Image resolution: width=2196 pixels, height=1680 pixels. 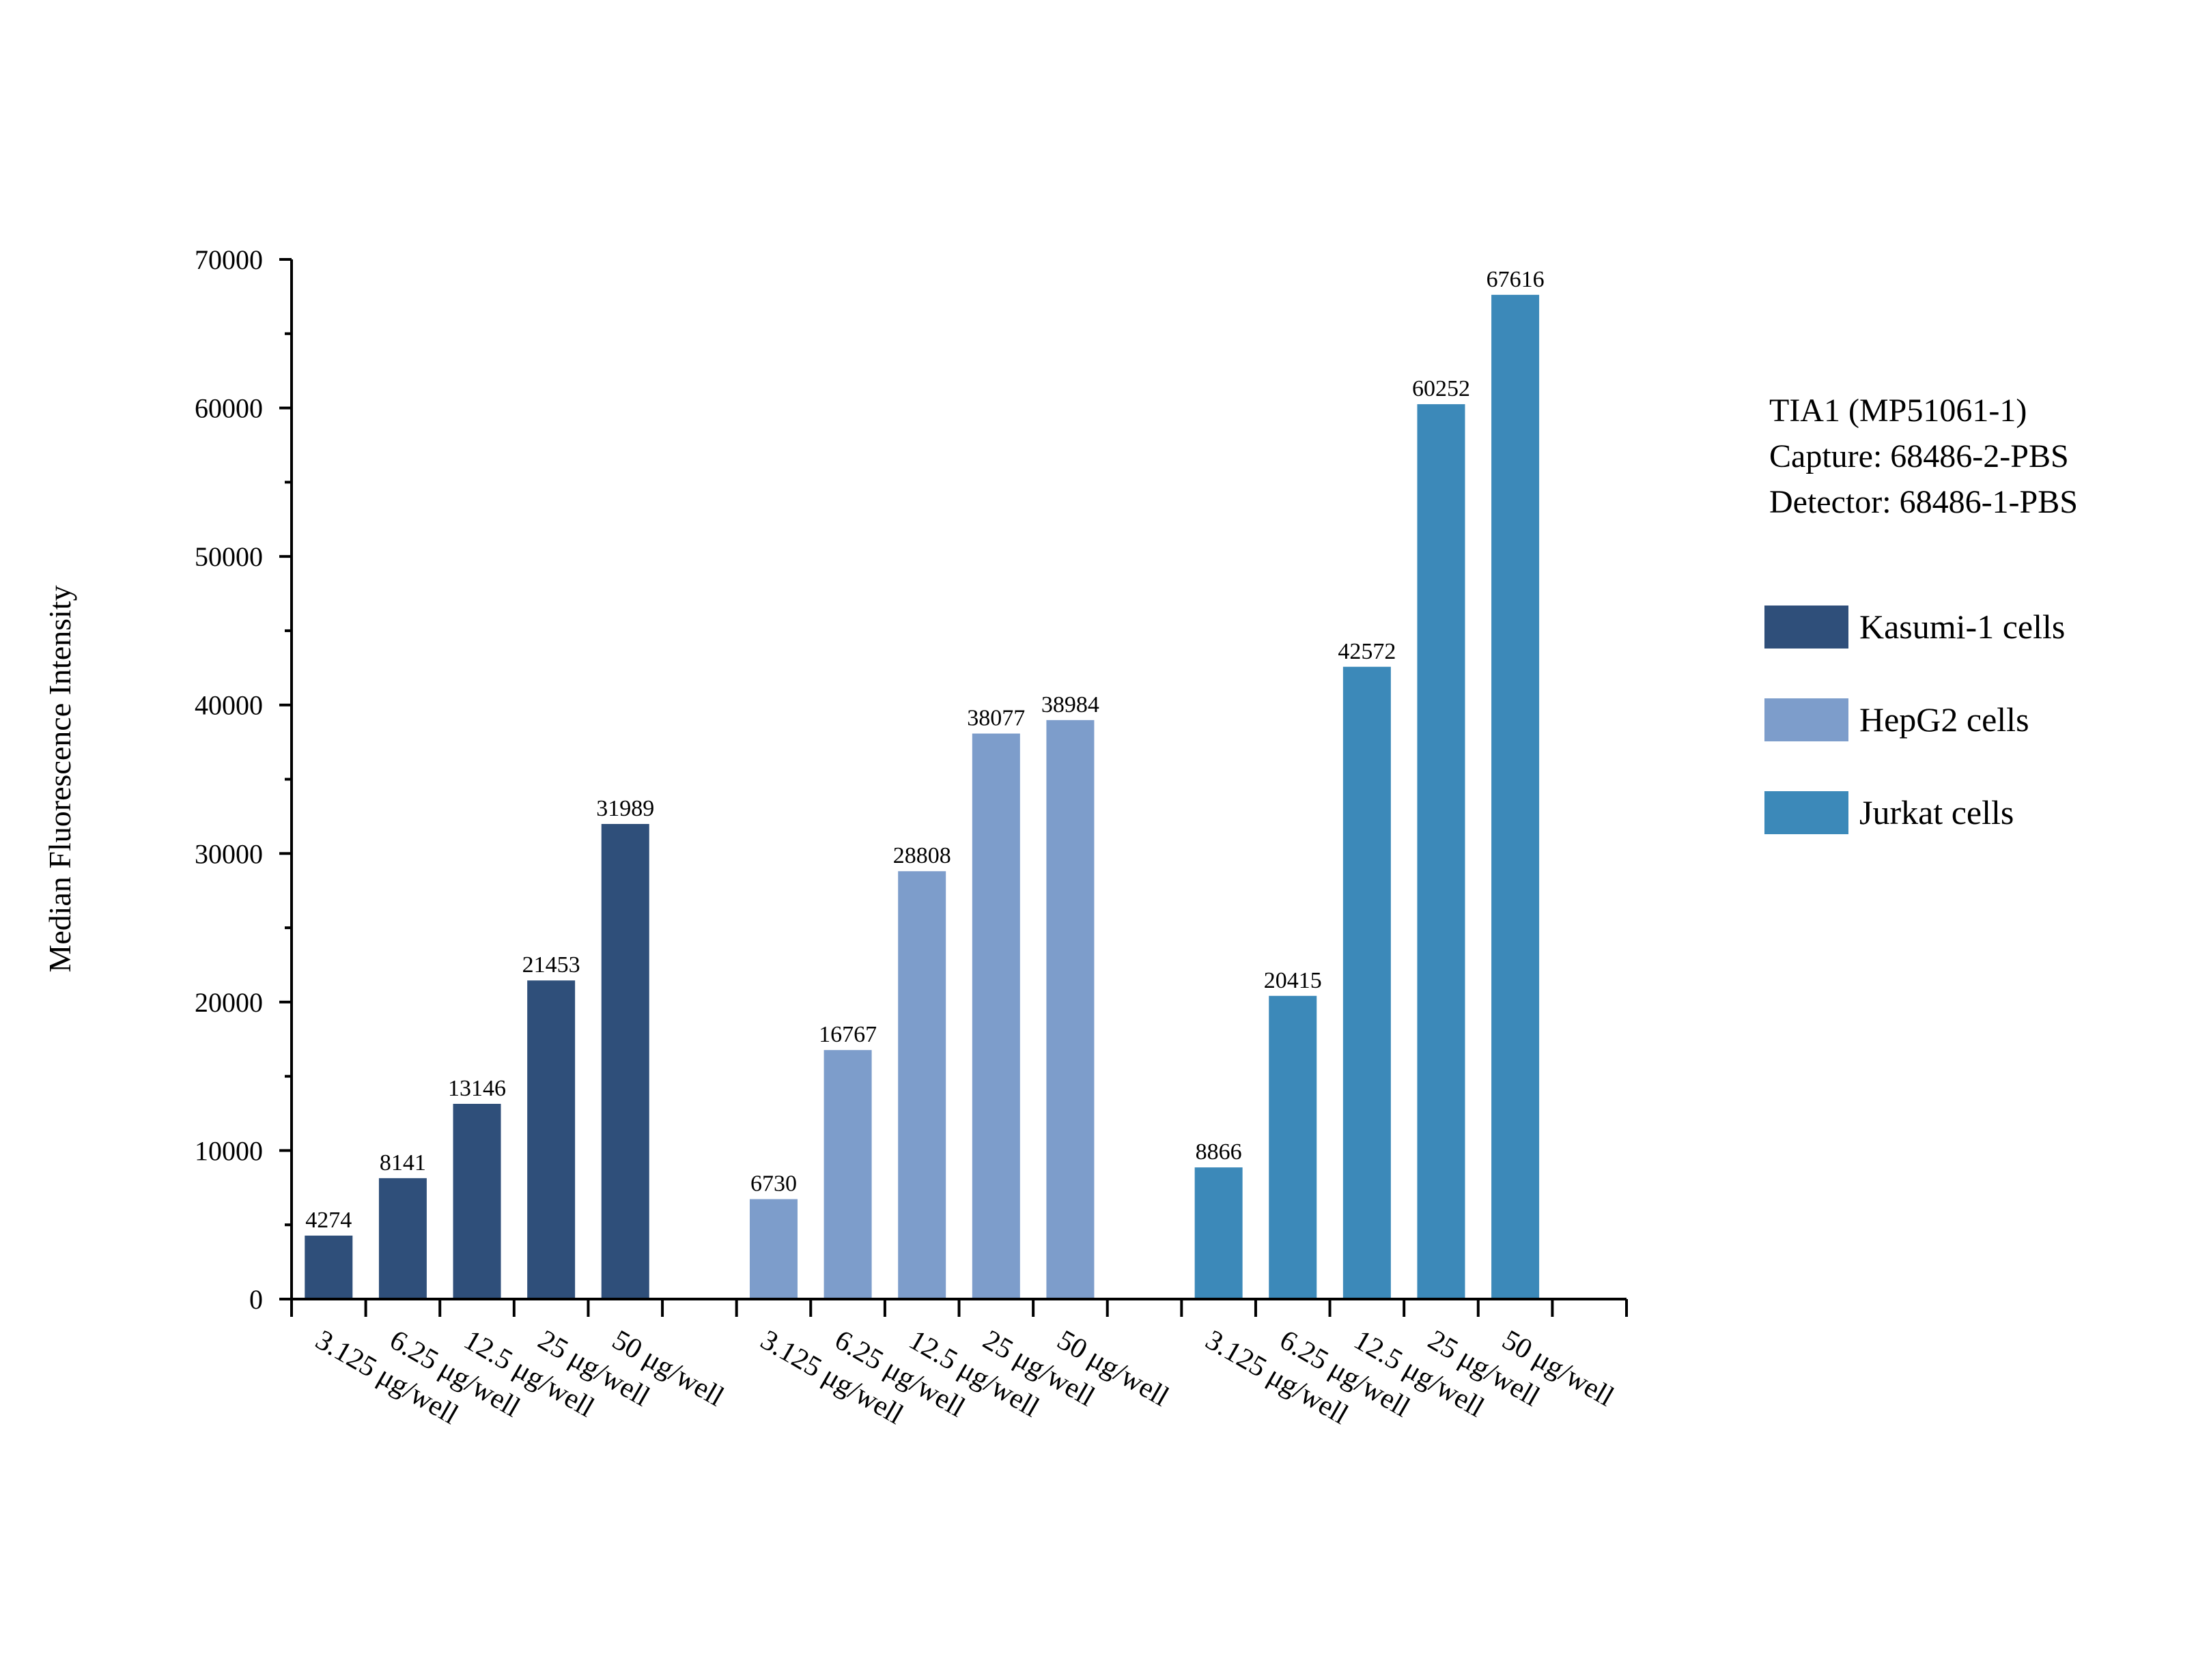 I want to click on bar-value-label: 6730, so click(x=774, y=1184).